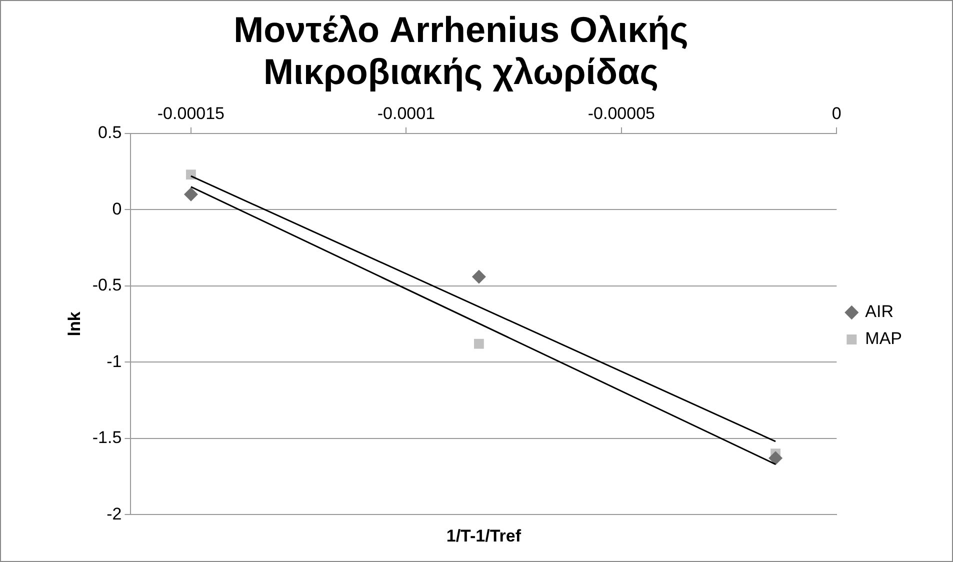 The width and height of the screenshot is (953, 562). I want to click on y-tick-label: -2, so click(114, 514).